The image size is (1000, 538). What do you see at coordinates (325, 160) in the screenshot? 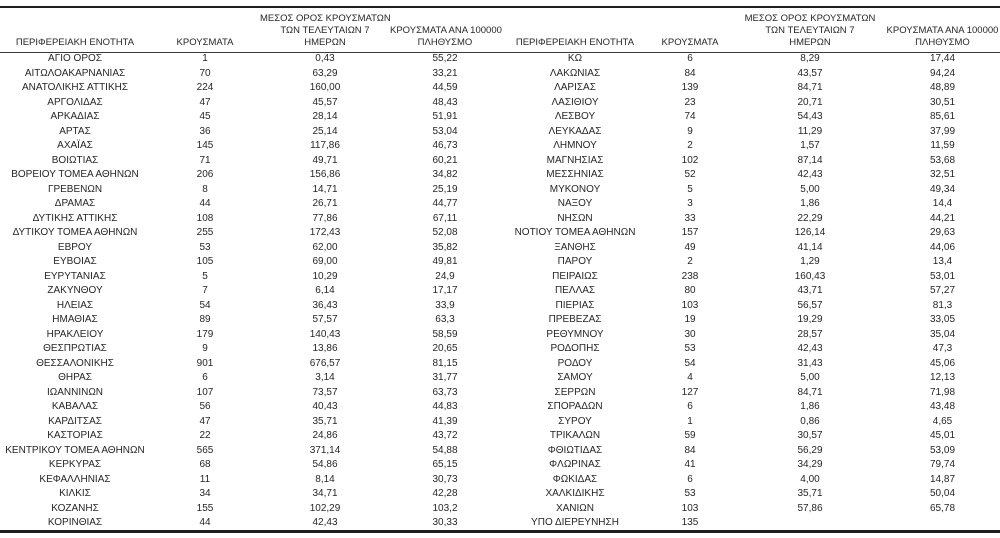
I see `avg7-cell: 49,71` at bounding box center [325, 160].